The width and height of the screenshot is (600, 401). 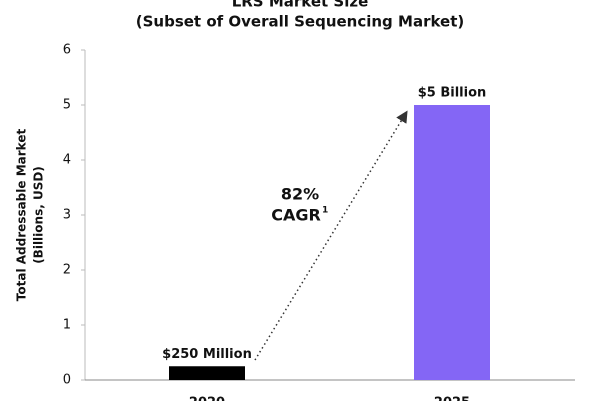 What do you see at coordinates (67, 50) in the screenshot?
I see `y-tick-label: 6` at bounding box center [67, 50].